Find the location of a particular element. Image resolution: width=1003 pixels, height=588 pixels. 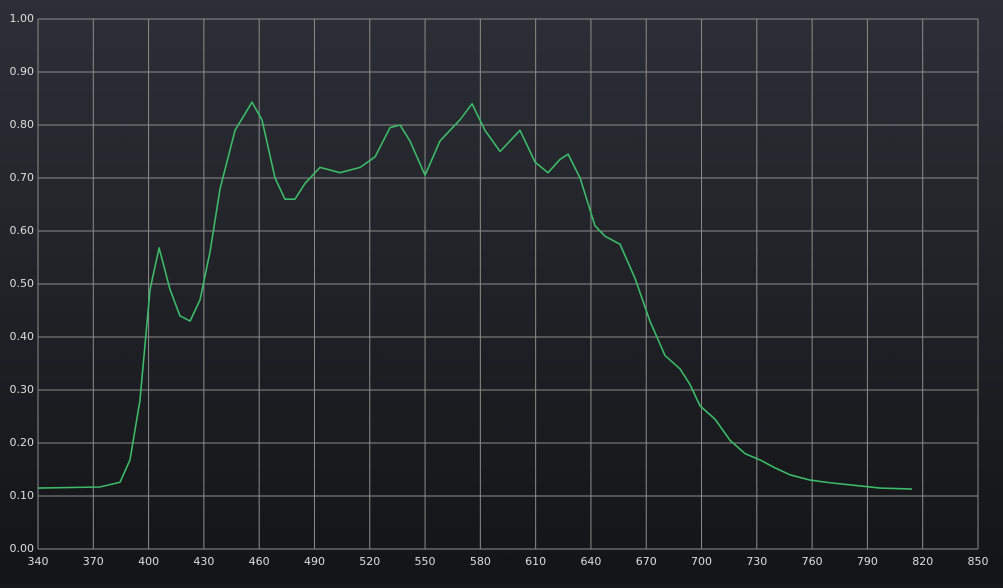

y-tick-label: 0.00 is located at coordinates (22, 548).